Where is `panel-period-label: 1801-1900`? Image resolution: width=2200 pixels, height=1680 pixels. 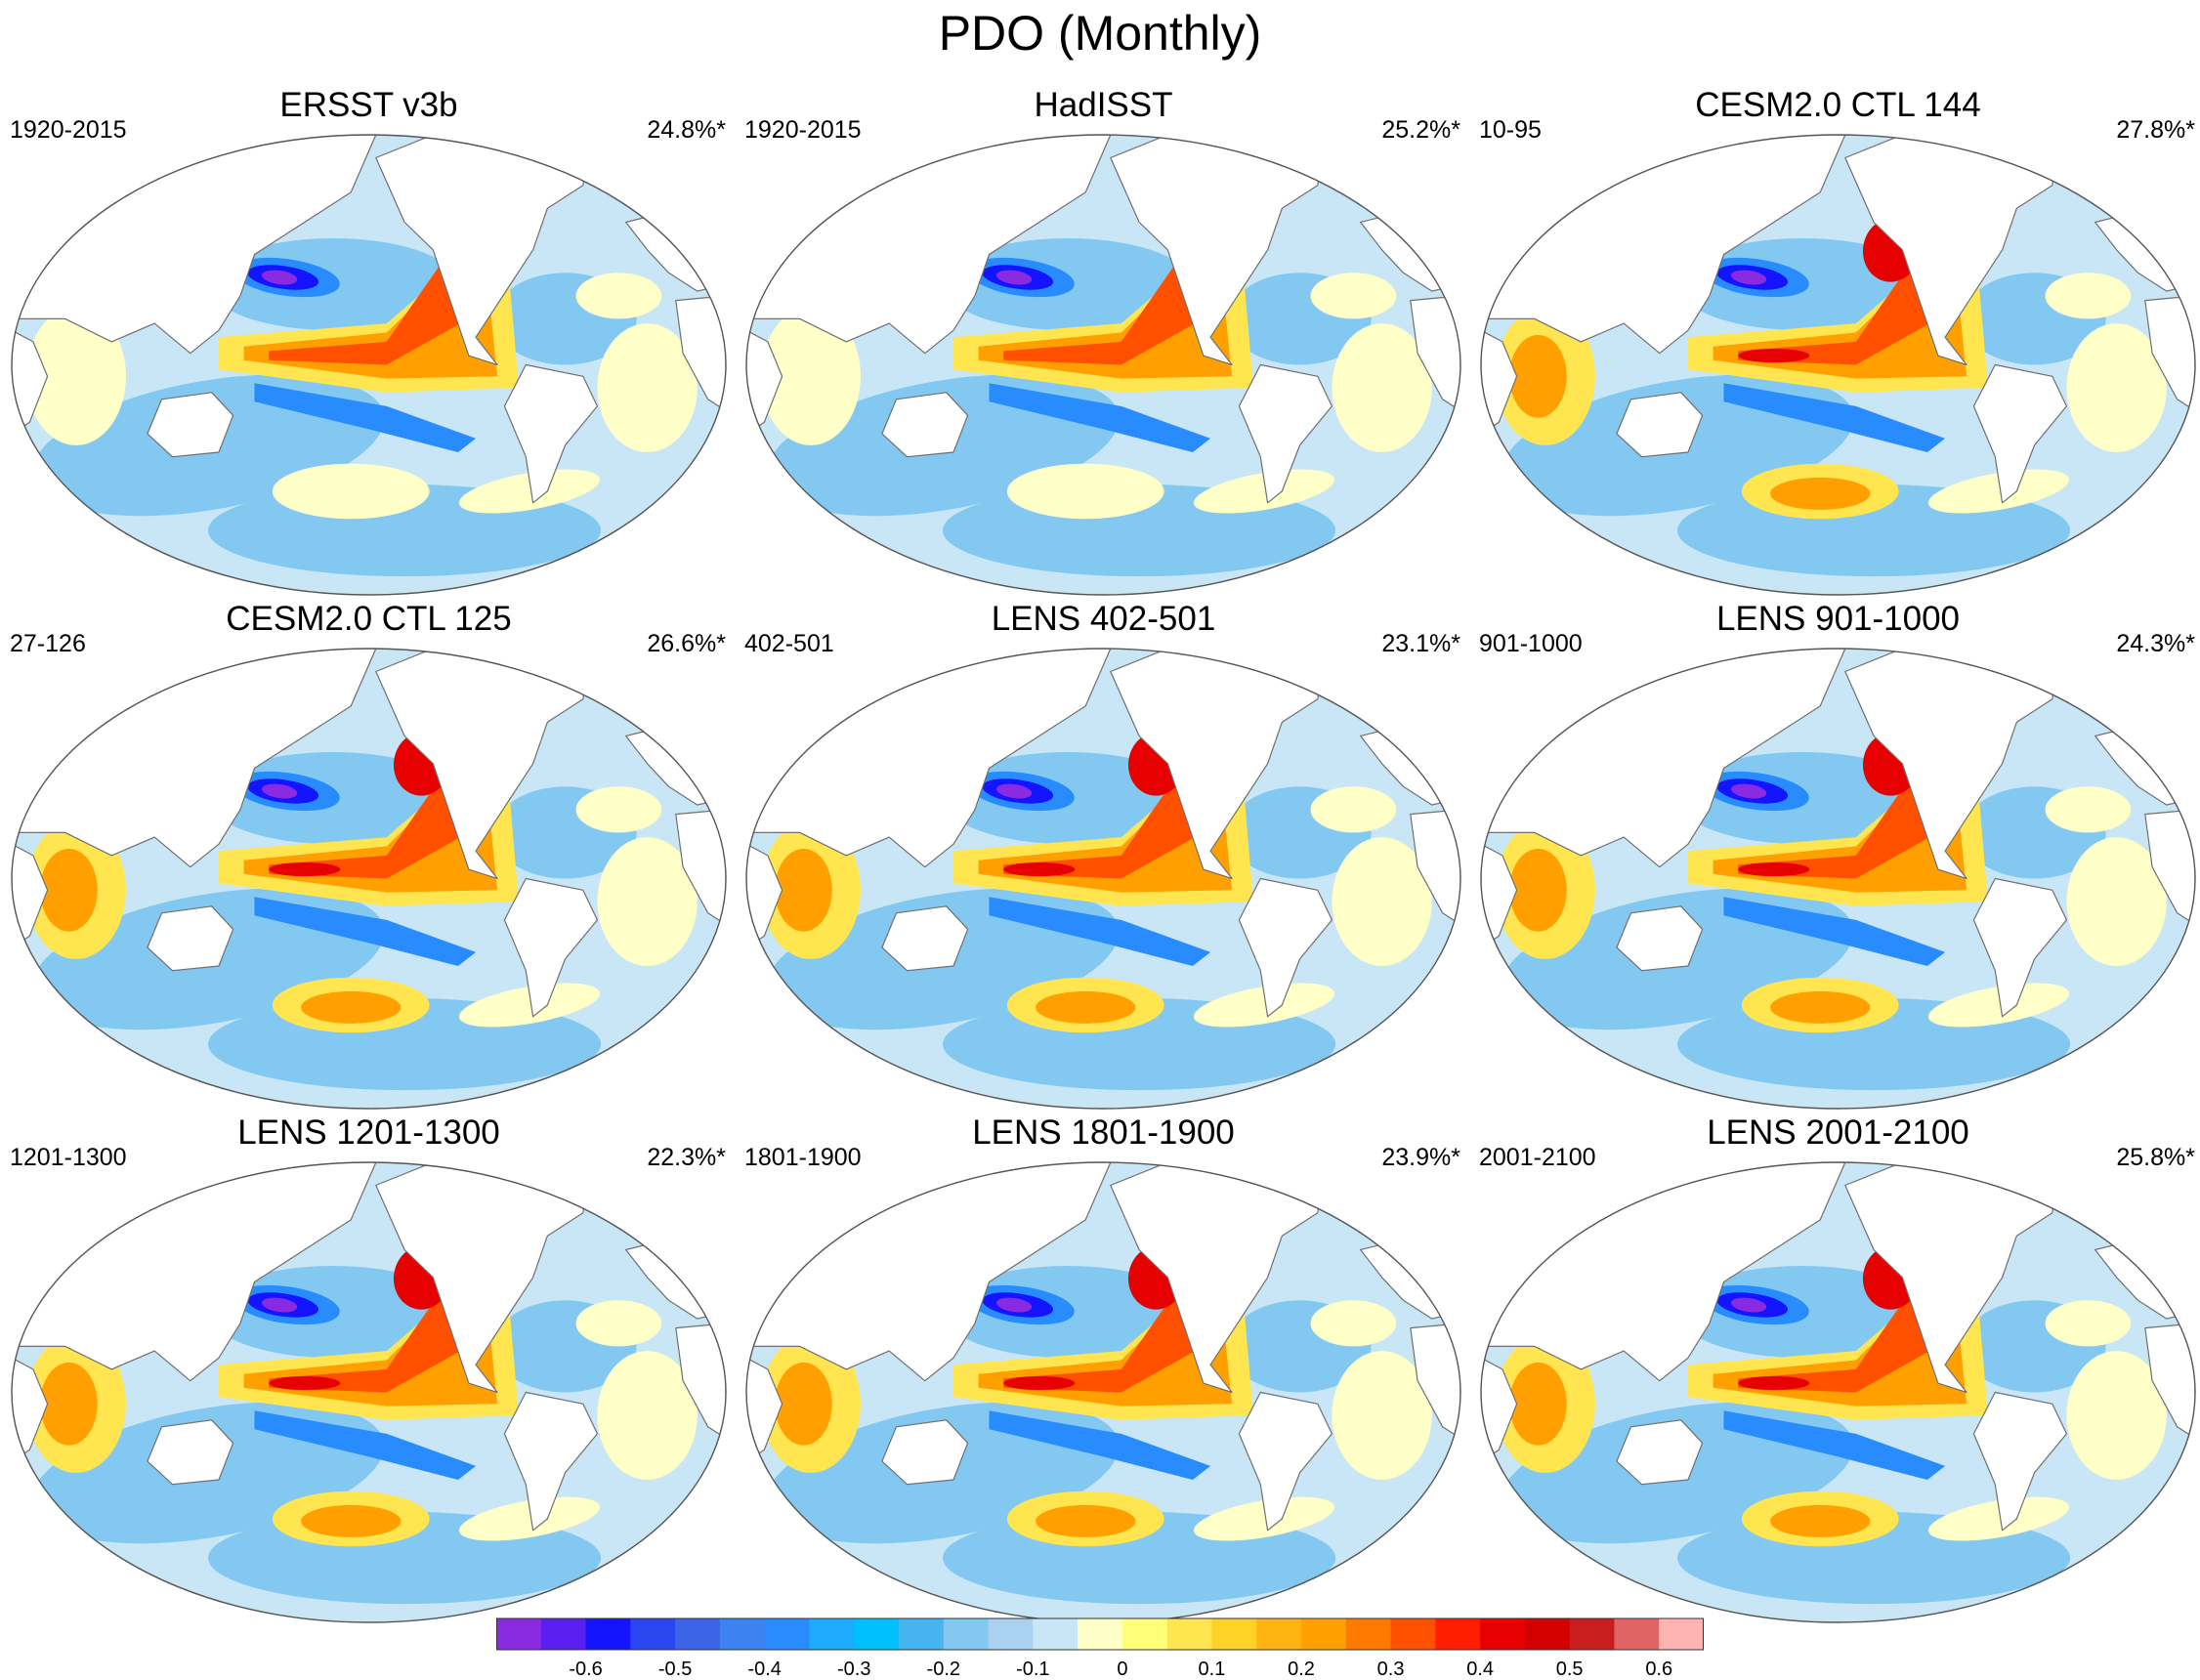 panel-period-label: 1801-1900 is located at coordinates (803, 1157).